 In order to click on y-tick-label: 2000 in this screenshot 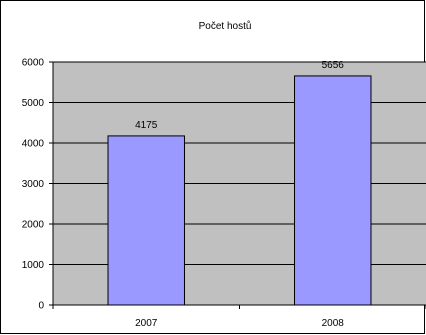, I will do `click(33, 225)`.